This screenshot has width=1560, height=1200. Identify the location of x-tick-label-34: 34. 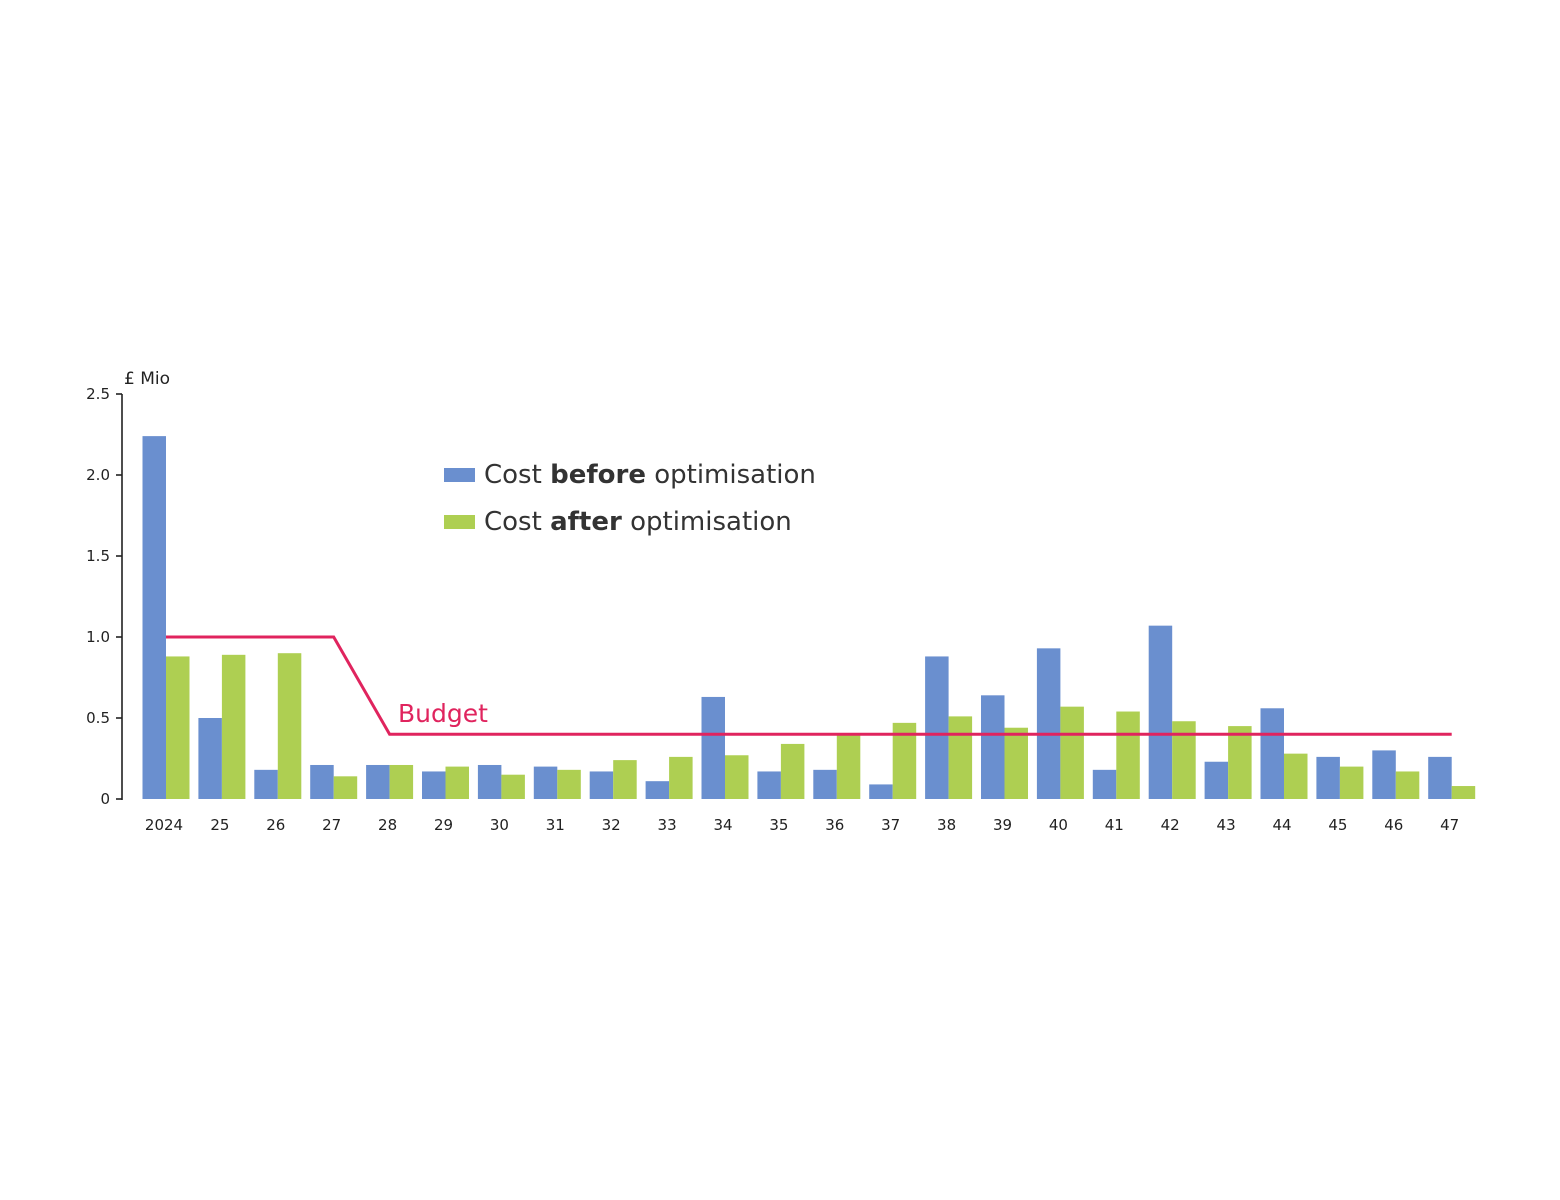
(722, 825).